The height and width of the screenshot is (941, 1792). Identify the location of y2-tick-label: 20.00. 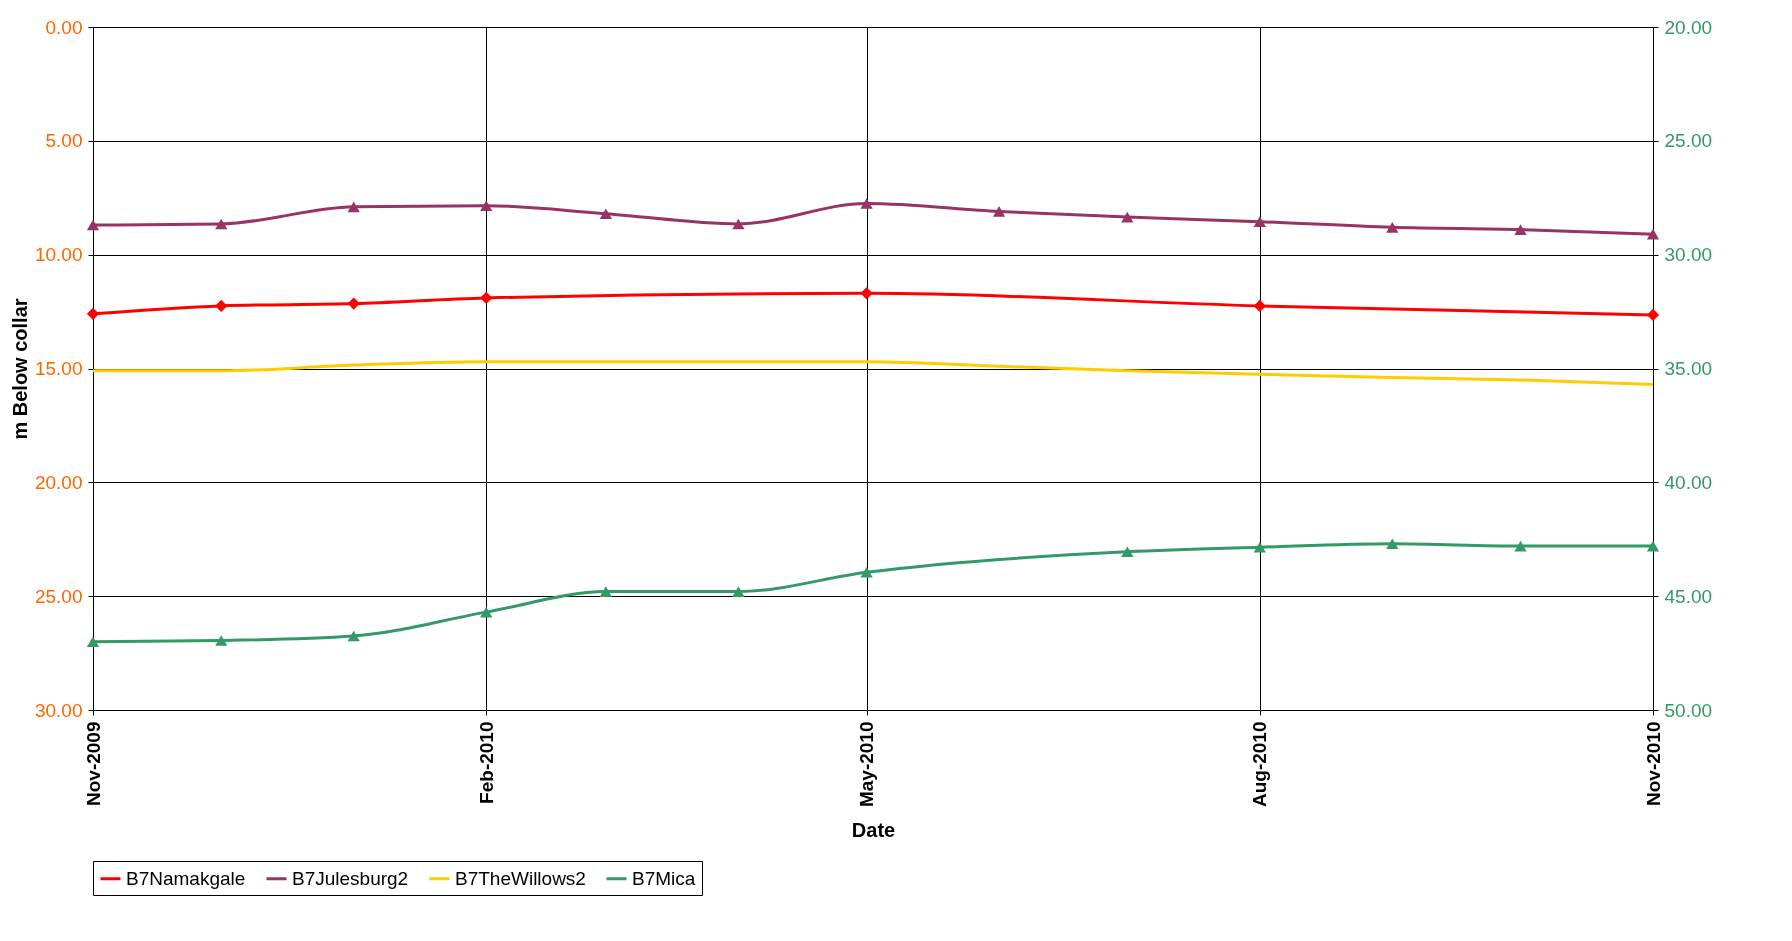
(1688, 27).